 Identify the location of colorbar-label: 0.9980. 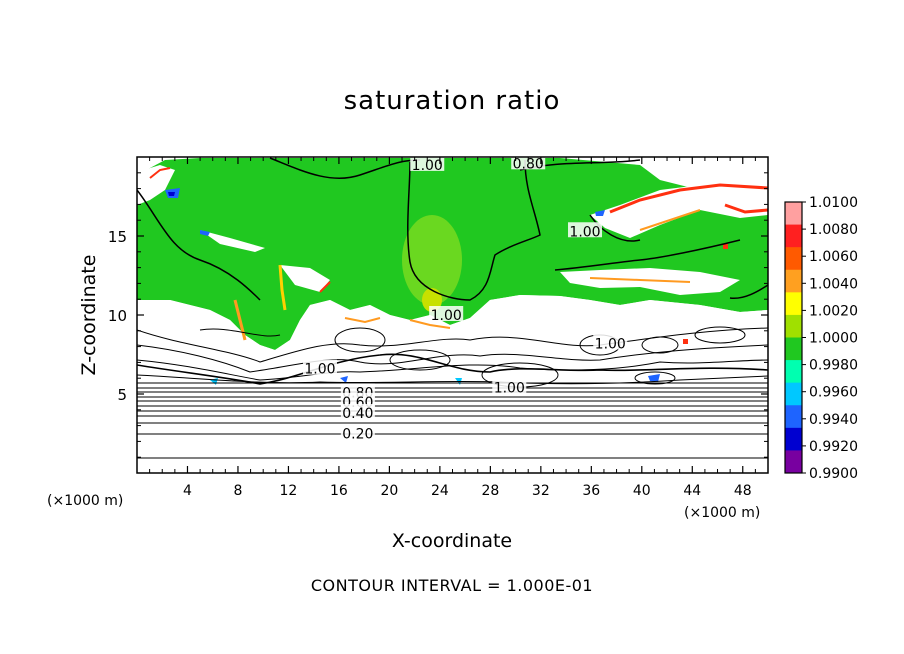
(833, 366).